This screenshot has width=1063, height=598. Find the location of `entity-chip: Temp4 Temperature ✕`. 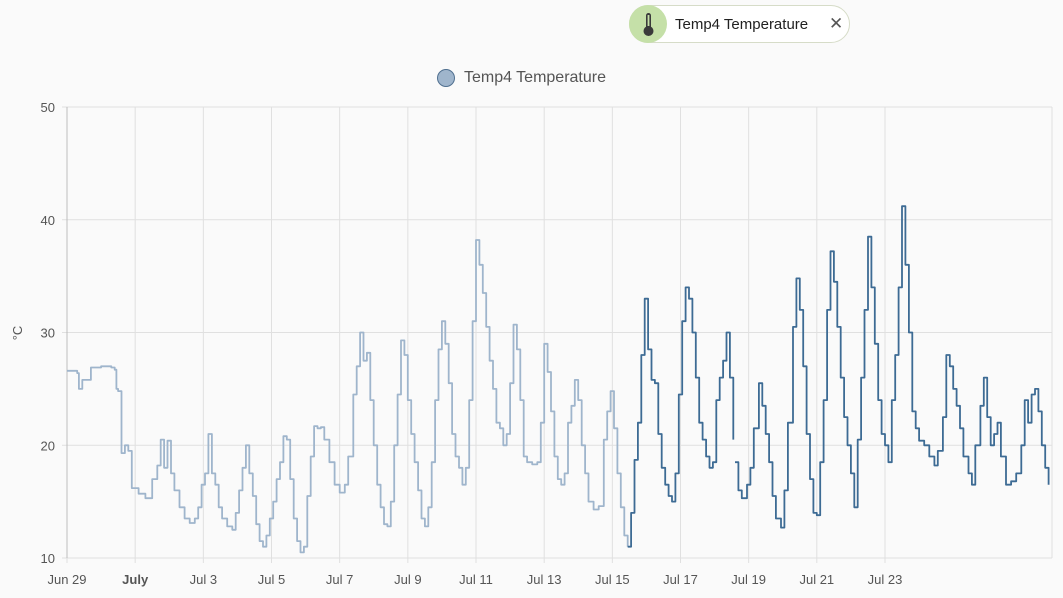

entity-chip: Temp4 Temperature ✕ is located at coordinates (739, 24).